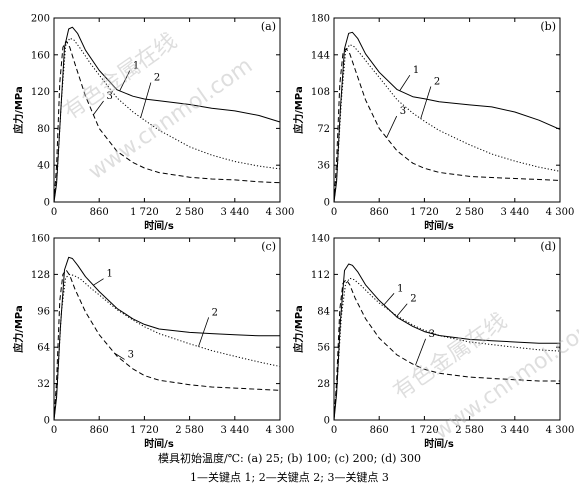 The height and width of the screenshot is (489, 579). I want to click on y-tick-label: 120, so click(40, 92).